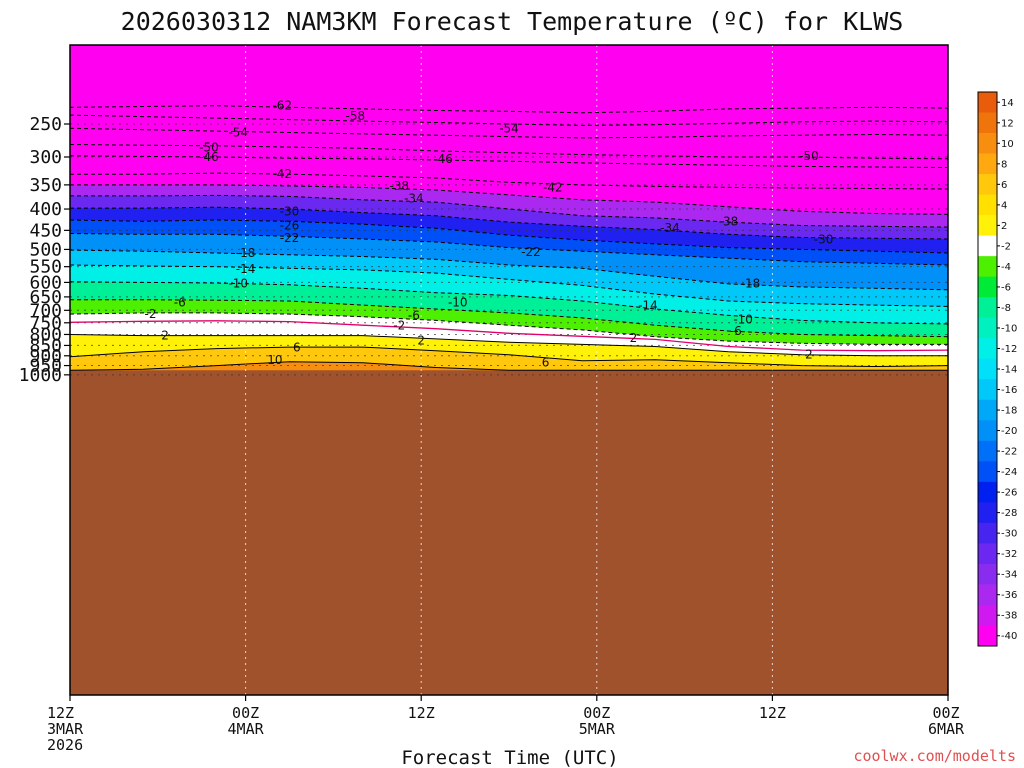 The height and width of the screenshot is (768, 1024). What do you see at coordinates (45, 334) in the screenshot?
I see `y-tick-label: 800` at bounding box center [45, 334].